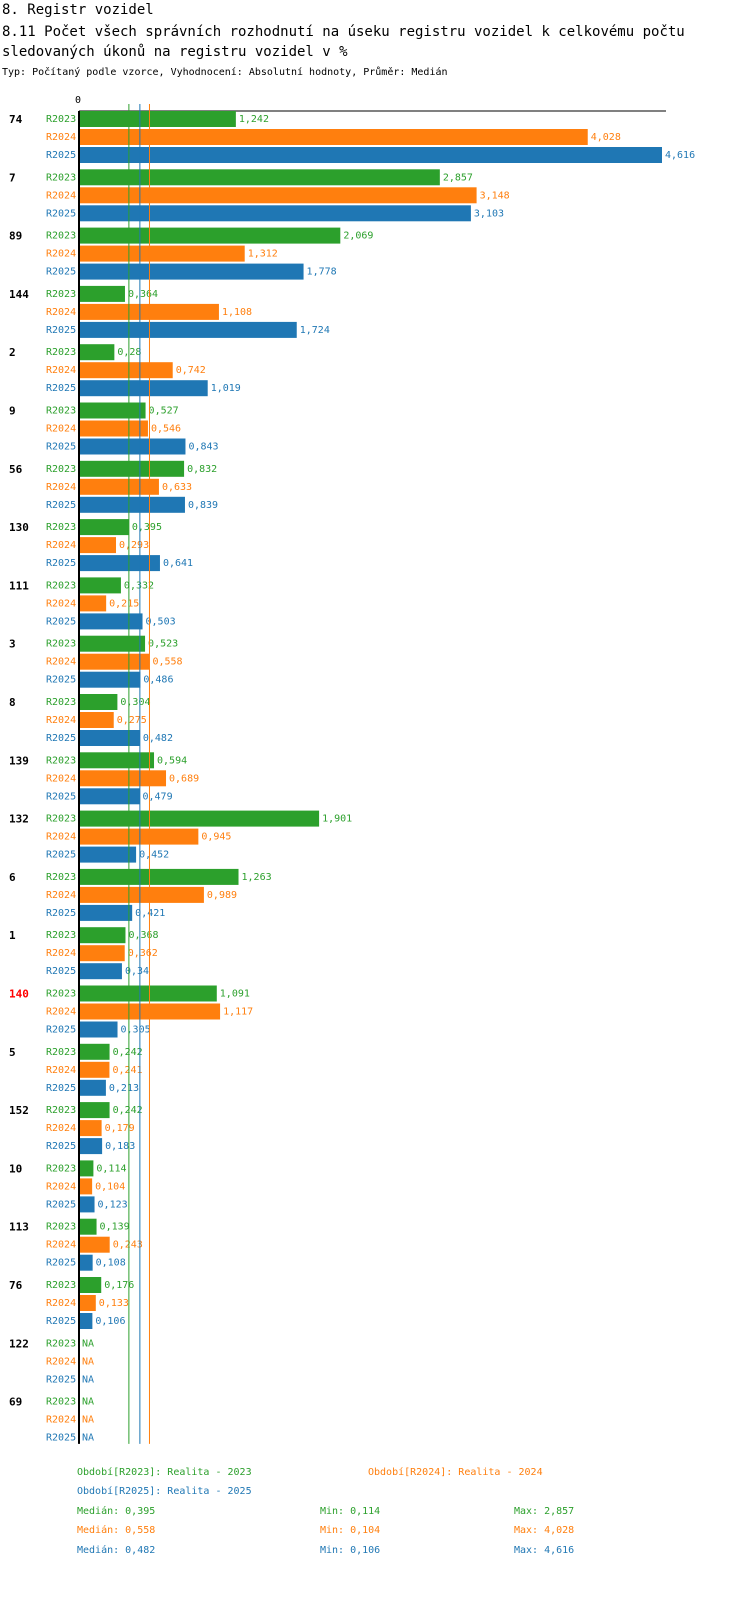  What do you see at coordinates (203, 447) in the screenshot?
I see `value-label: 0,843` at bounding box center [203, 447].